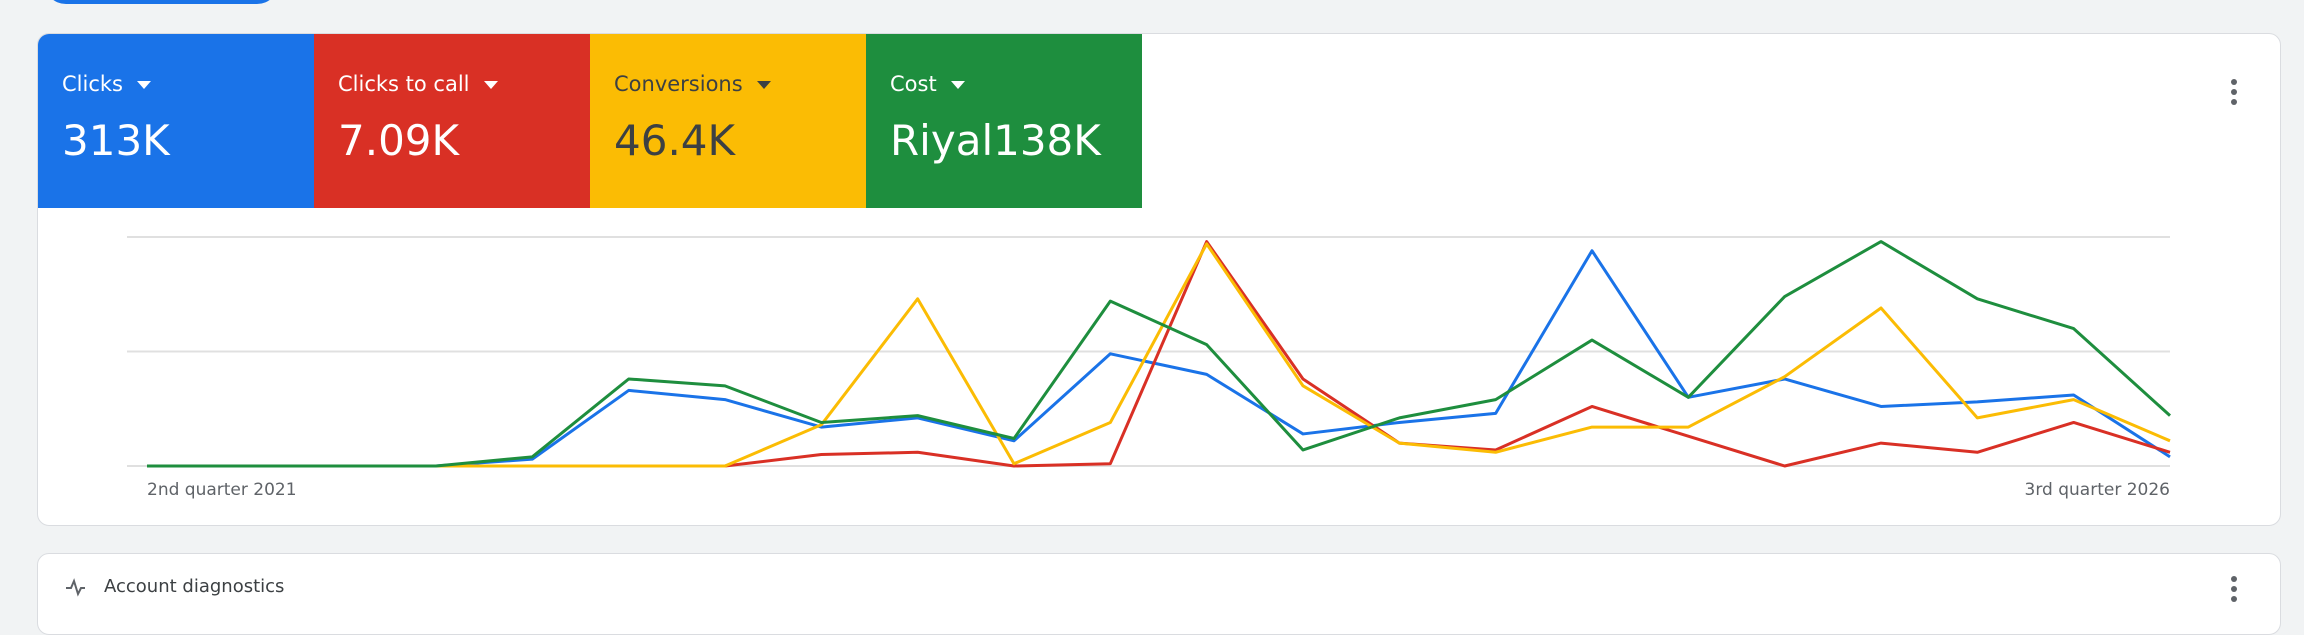  I want to click on metric-tile: Cost Riyal138K, so click(1004, 121).